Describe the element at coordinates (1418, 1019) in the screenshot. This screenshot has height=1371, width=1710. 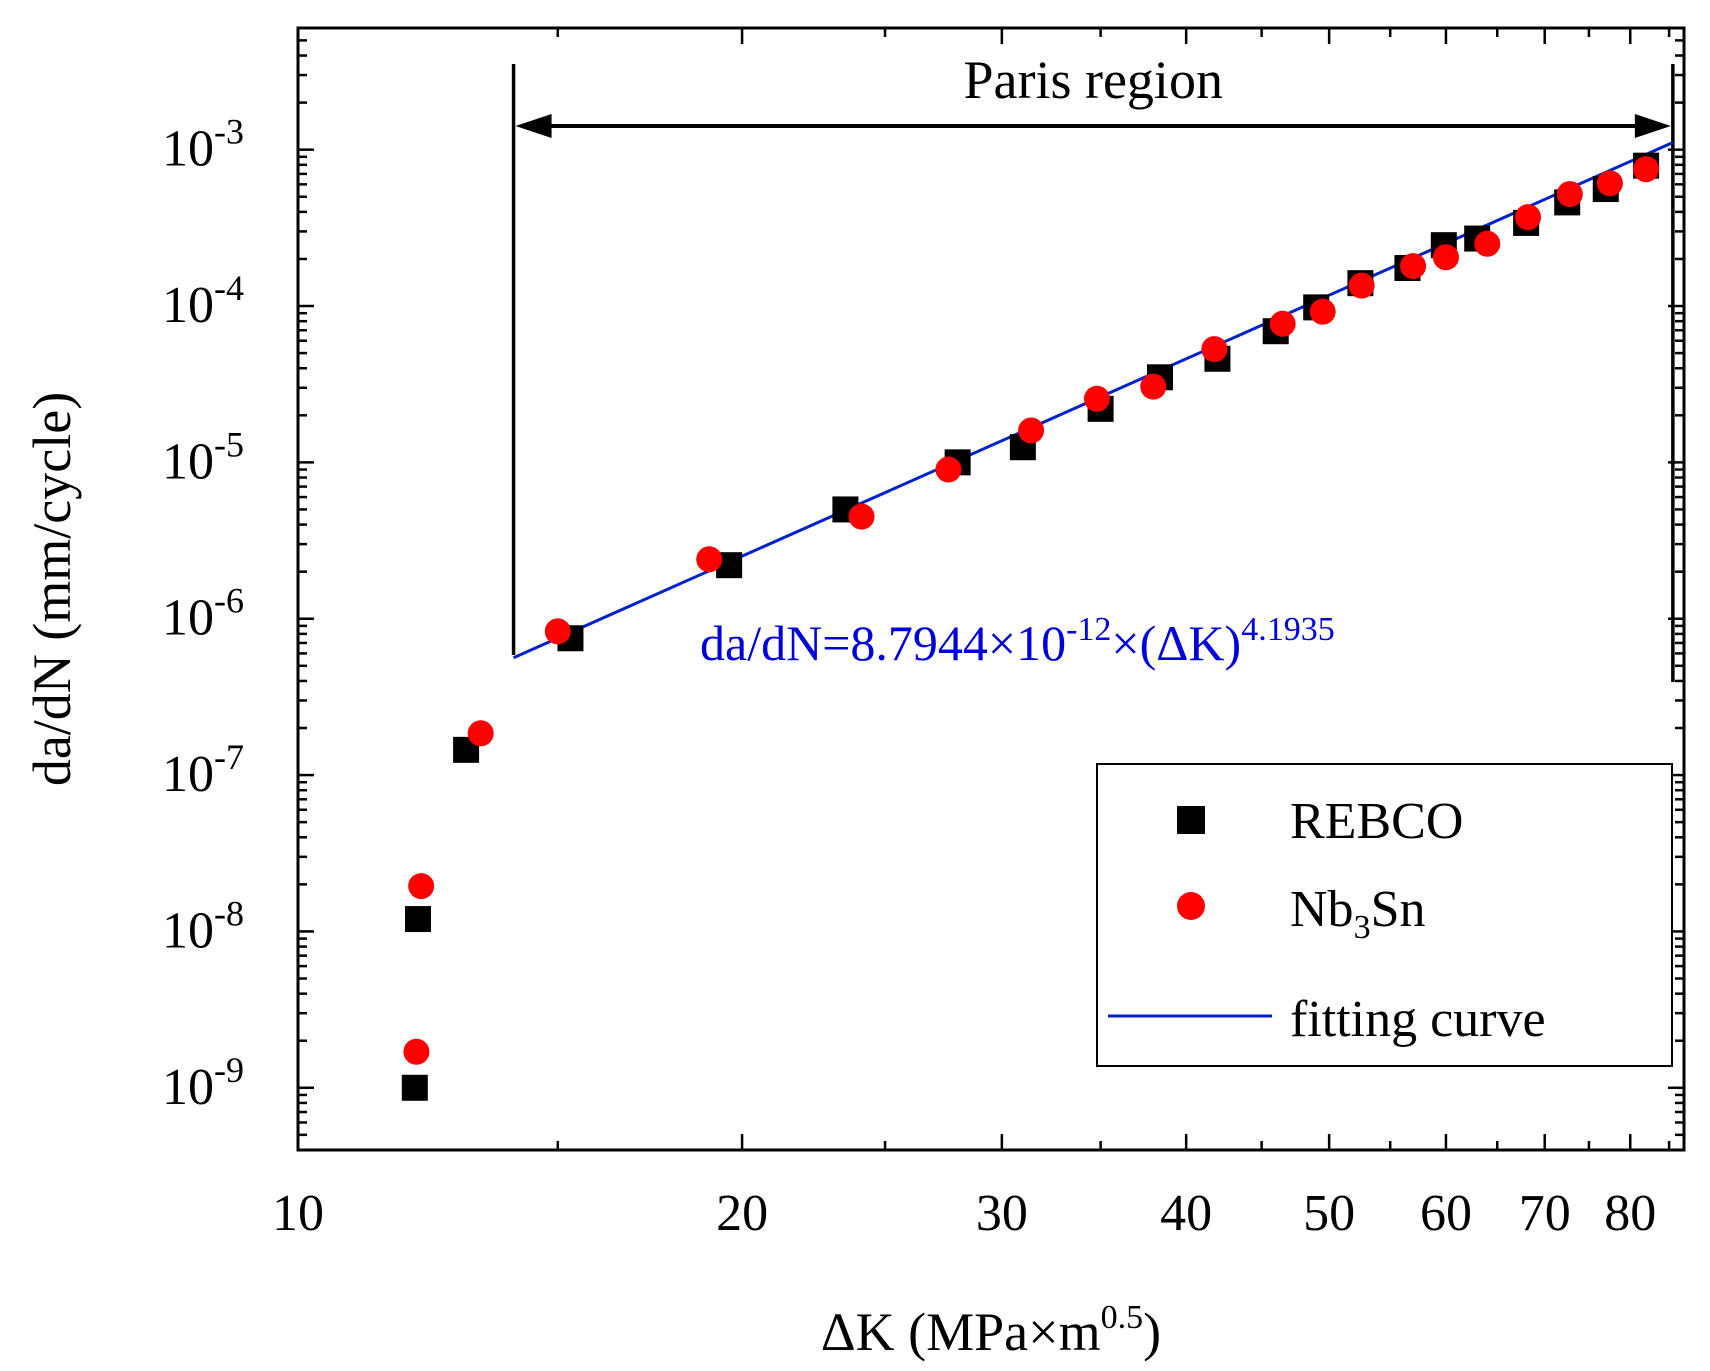
I see `legend-fit-label: fitting curve` at that location.